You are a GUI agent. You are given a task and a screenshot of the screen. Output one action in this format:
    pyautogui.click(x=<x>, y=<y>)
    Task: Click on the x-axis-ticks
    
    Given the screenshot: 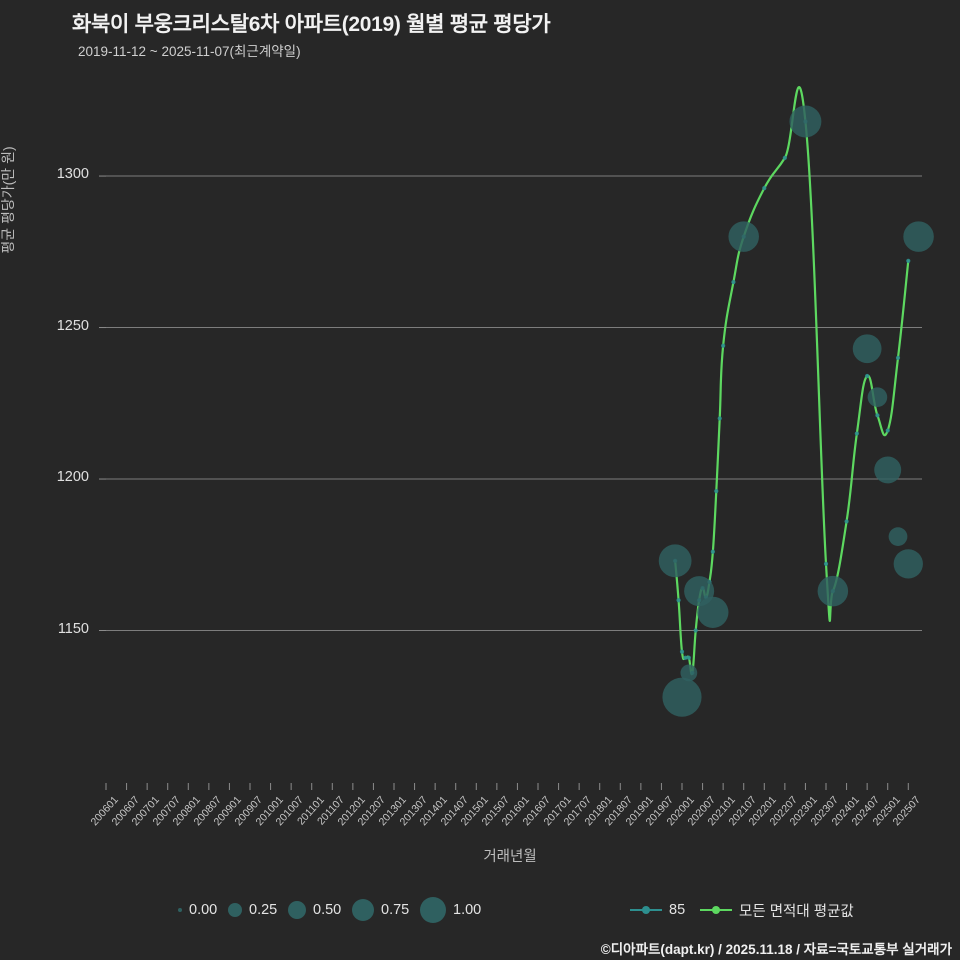 What is the action you would take?
    pyautogui.click(x=507, y=786)
    